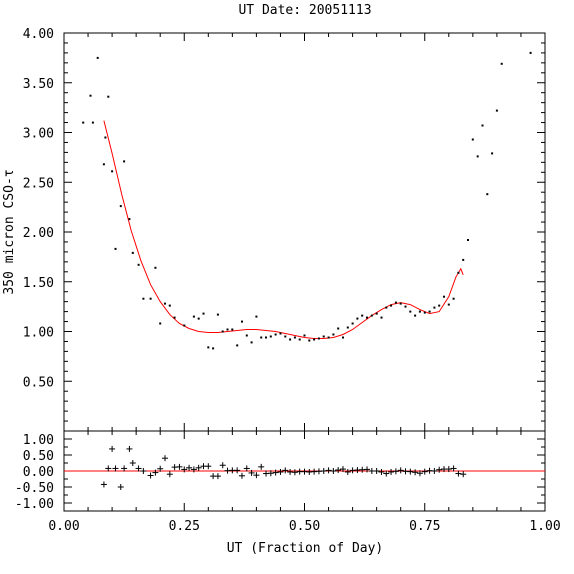  Describe the element at coordinates (9, 231) in the screenshot. I see `y-axis-label: 350 micron CSO-τ` at that location.